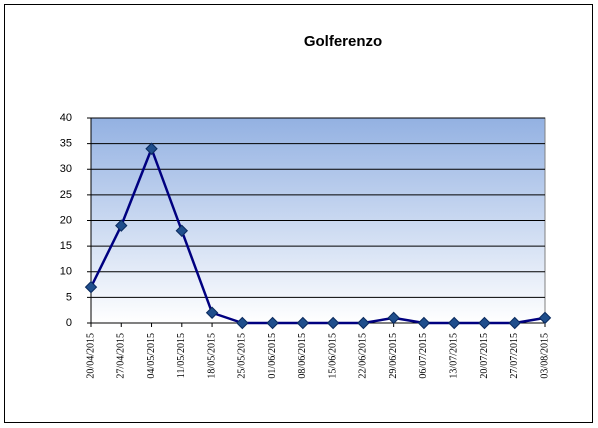  Describe the element at coordinates (181, 355) in the screenshot. I see `x-tick-label: 11/05/2015` at that location.